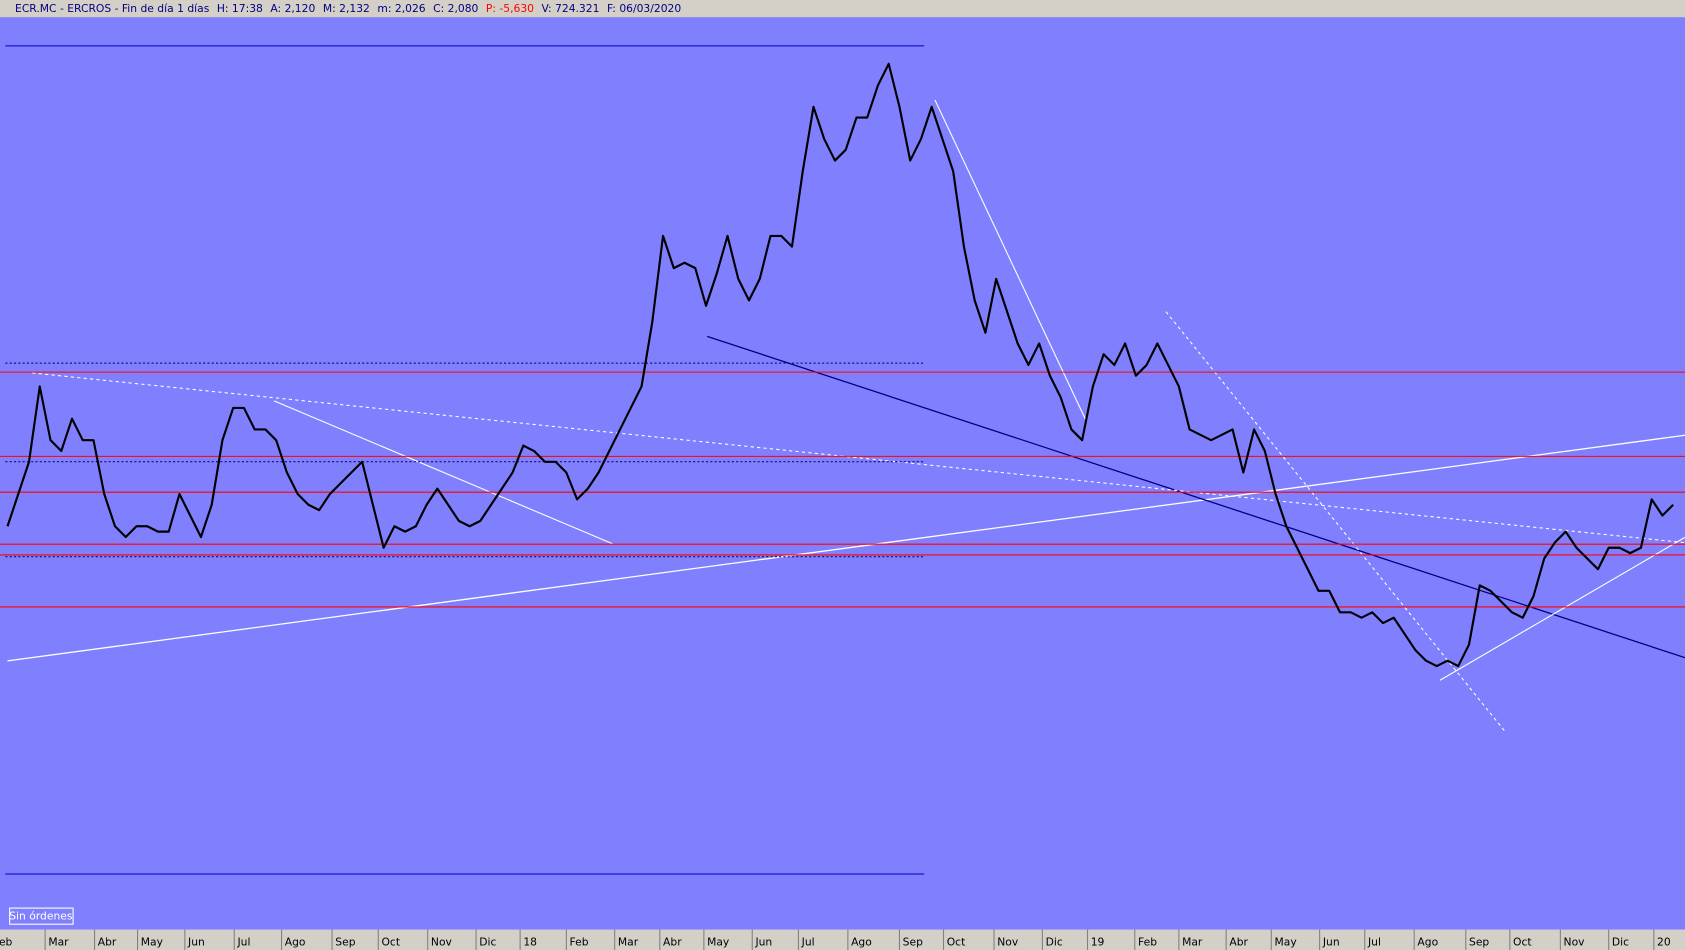 This screenshot has height=950, width=1685. Describe the element at coordinates (842, 9) in the screenshot. I see `header-bar` at that location.